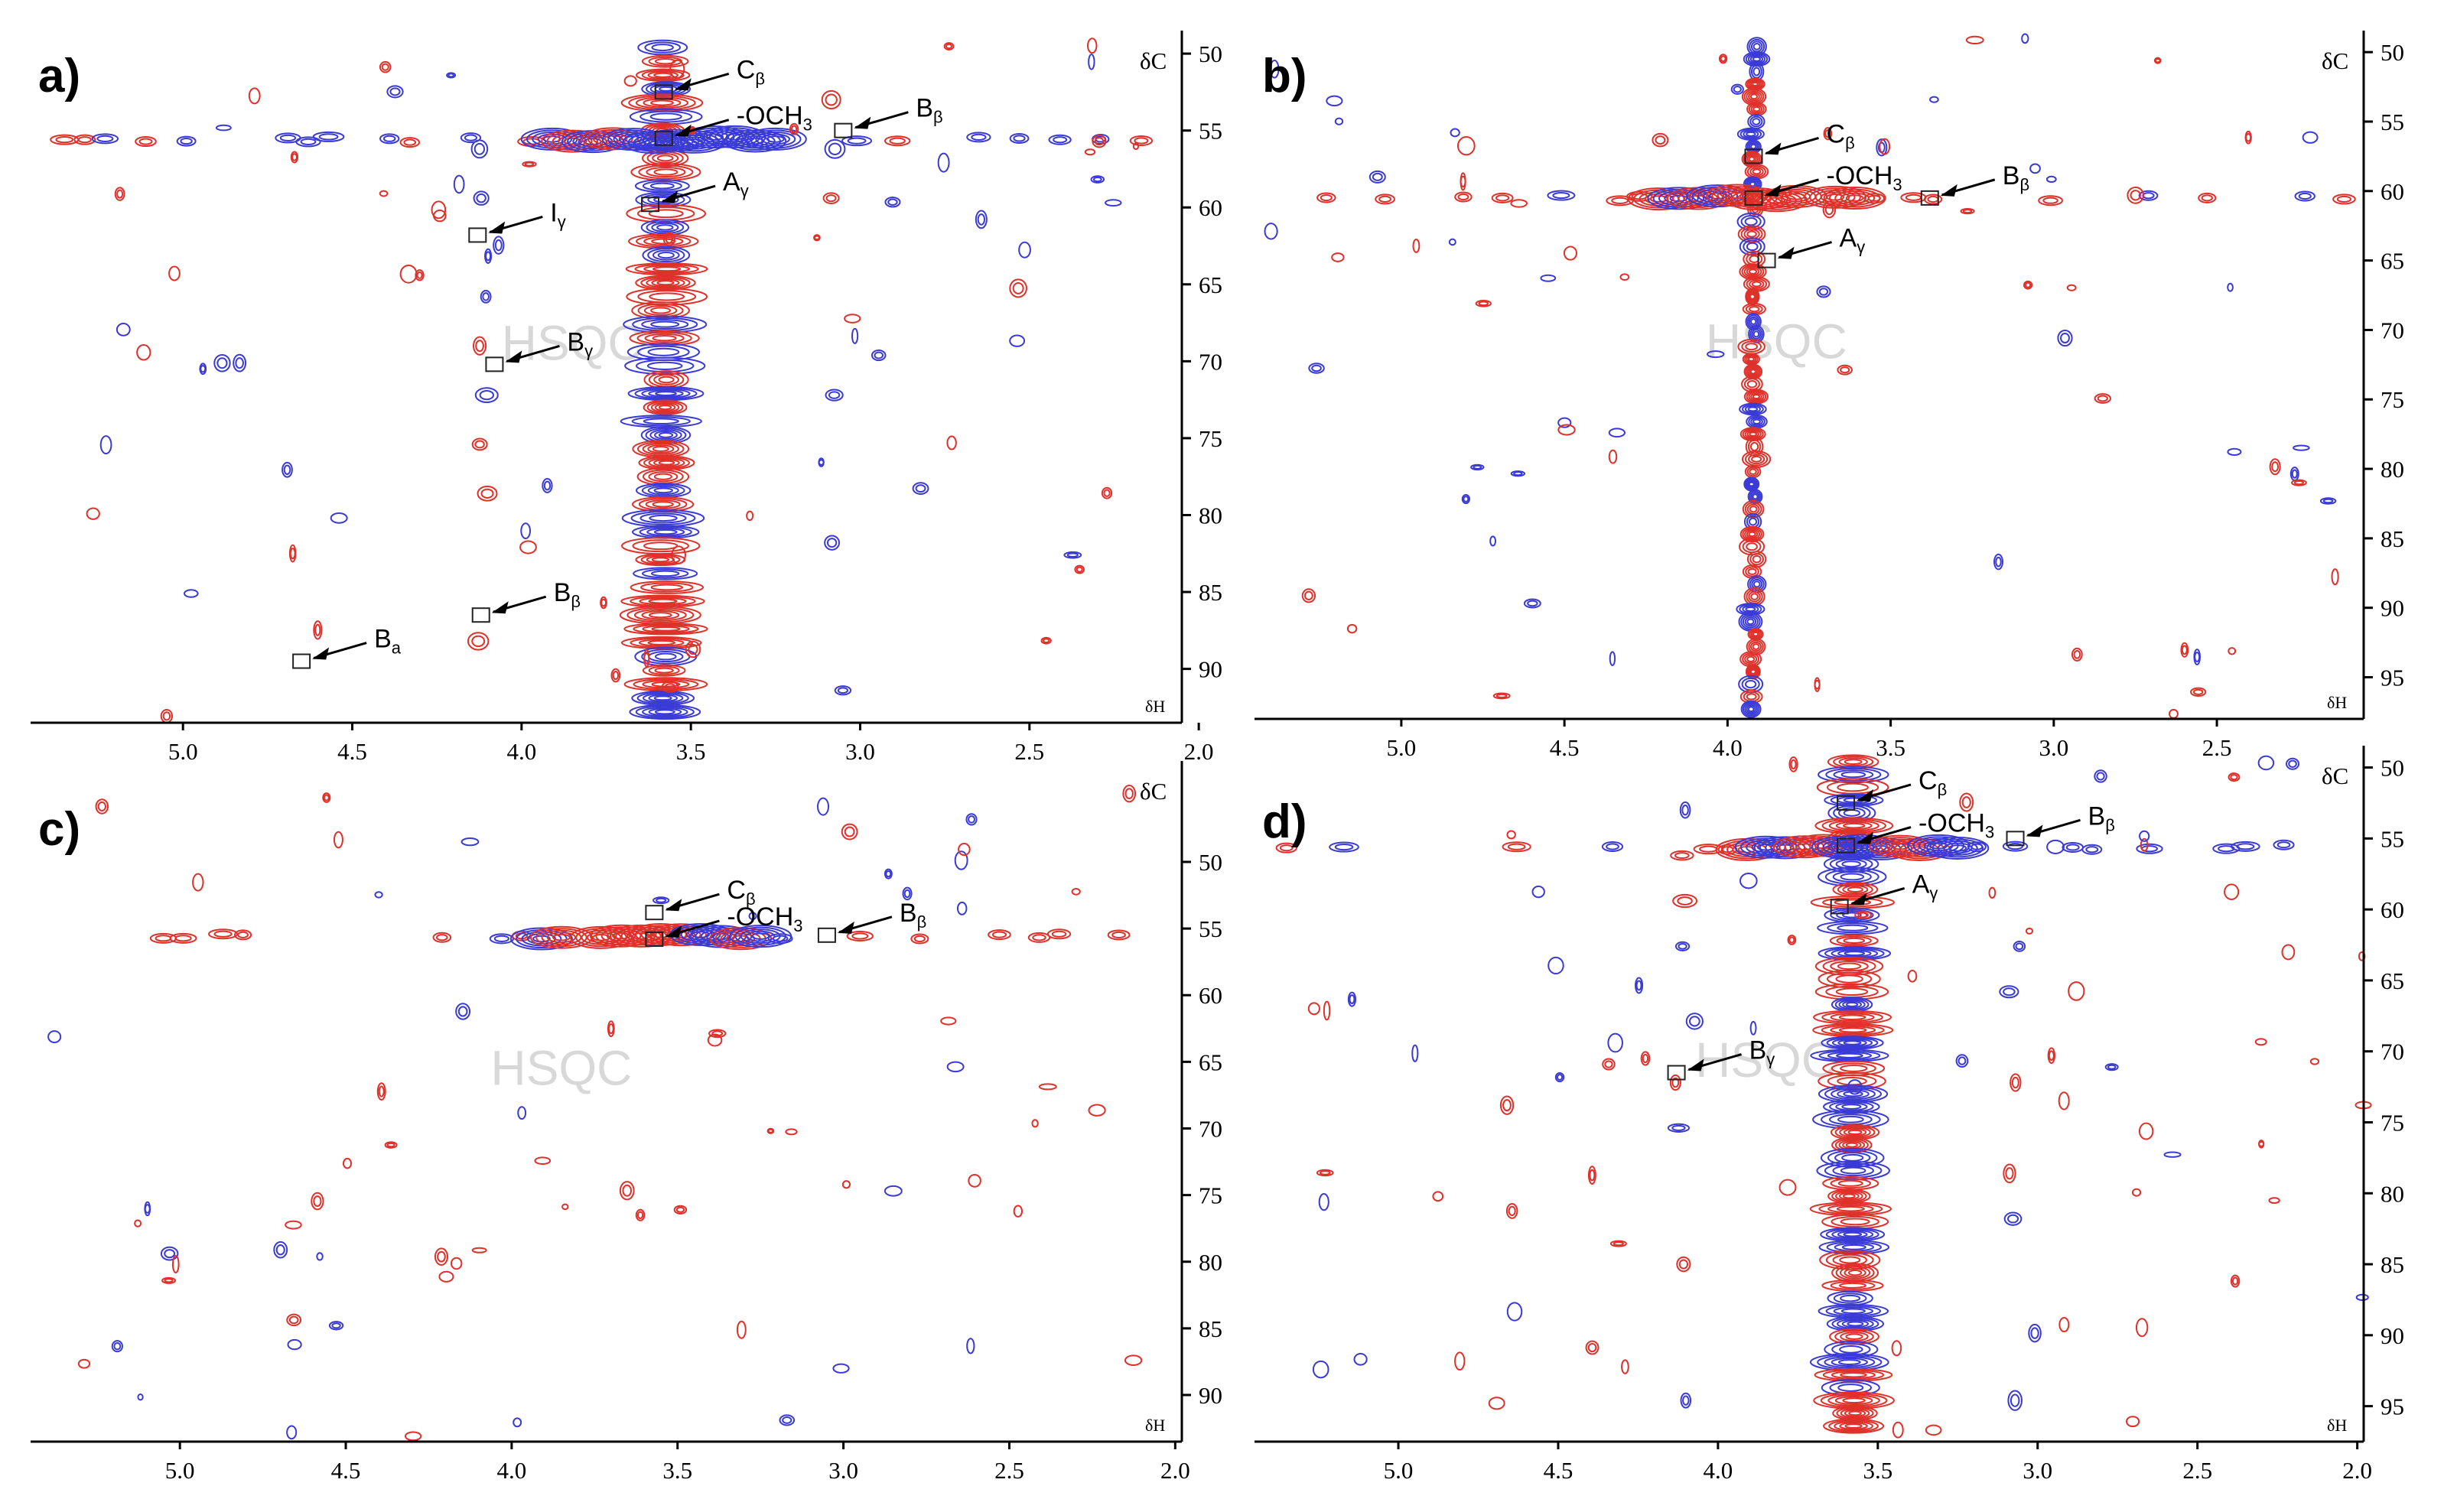 This screenshot has width=2444, height=1512. I want to click on x-tick-label: 2.0, so click(1175, 1470).